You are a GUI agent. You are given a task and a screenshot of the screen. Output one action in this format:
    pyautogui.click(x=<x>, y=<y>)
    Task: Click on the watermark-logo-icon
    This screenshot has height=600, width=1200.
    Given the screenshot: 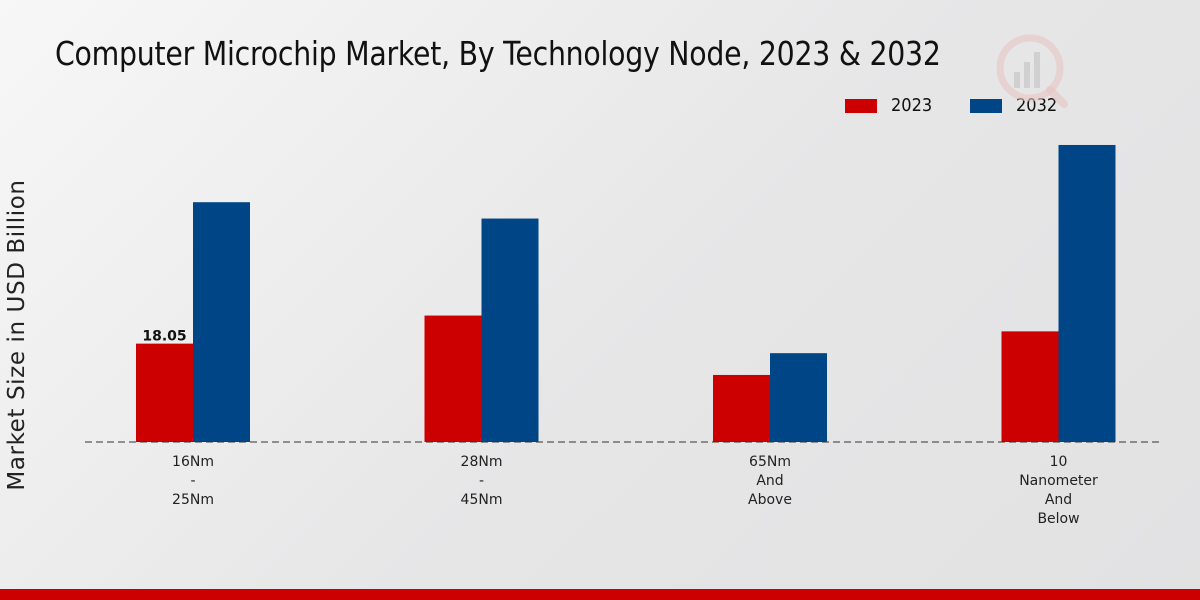 What is the action you would take?
    pyautogui.click(x=1032, y=71)
    